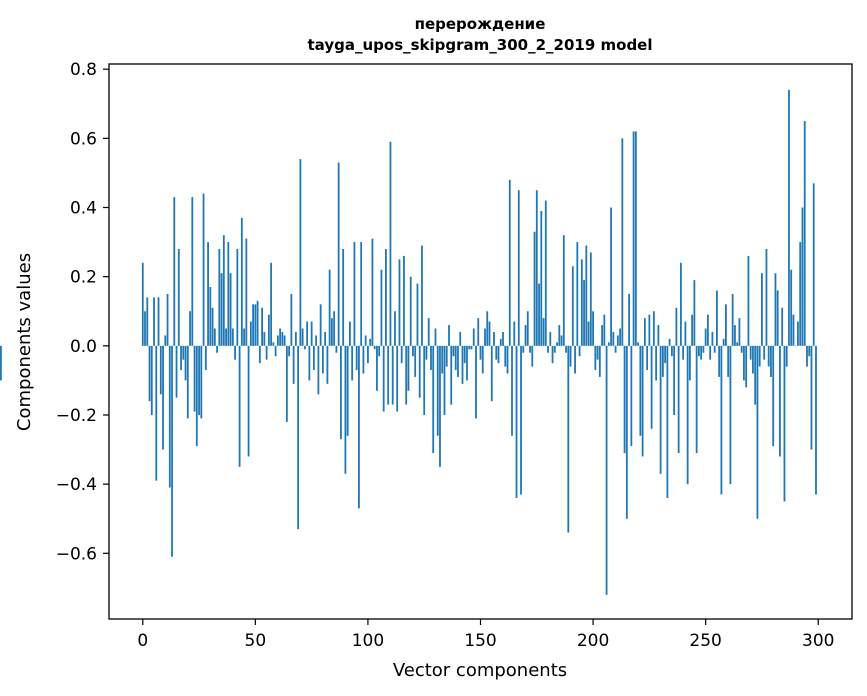 This screenshot has height=696, width=867. What do you see at coordinates (76, 485) in the screenshot?
I see `y-tick-label: −0.4` at bounding box center [76, 485].